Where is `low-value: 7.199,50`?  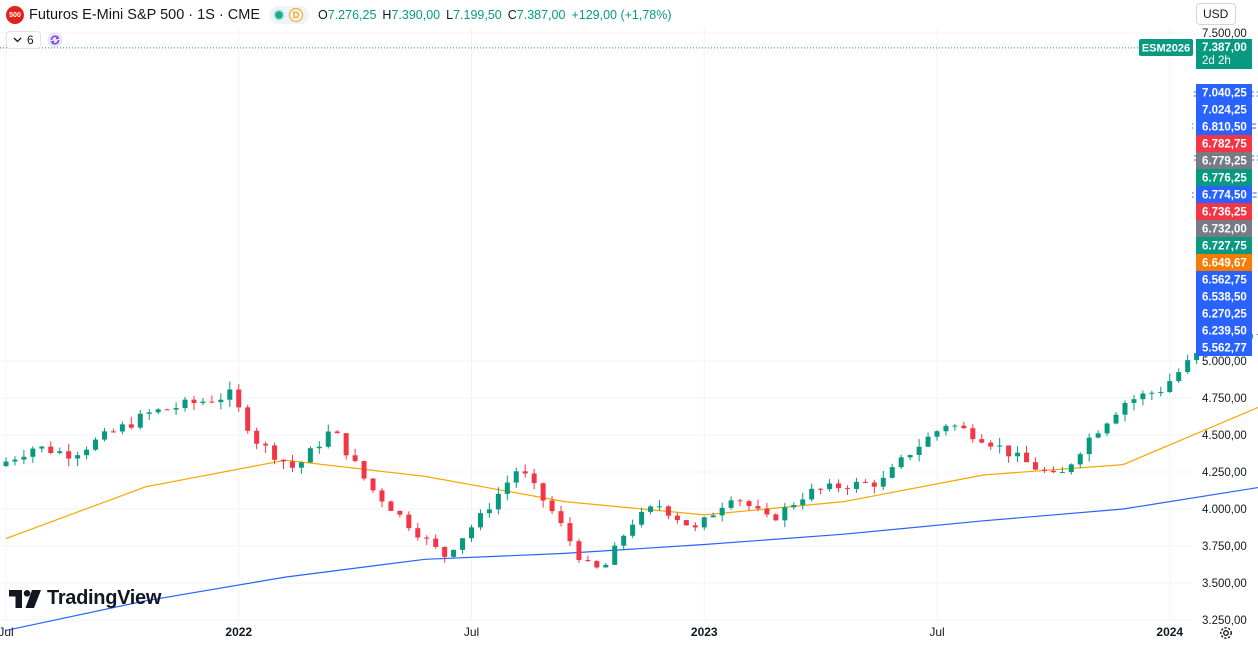
low-value: 7.199,50 is located at coordinates (477, 15).